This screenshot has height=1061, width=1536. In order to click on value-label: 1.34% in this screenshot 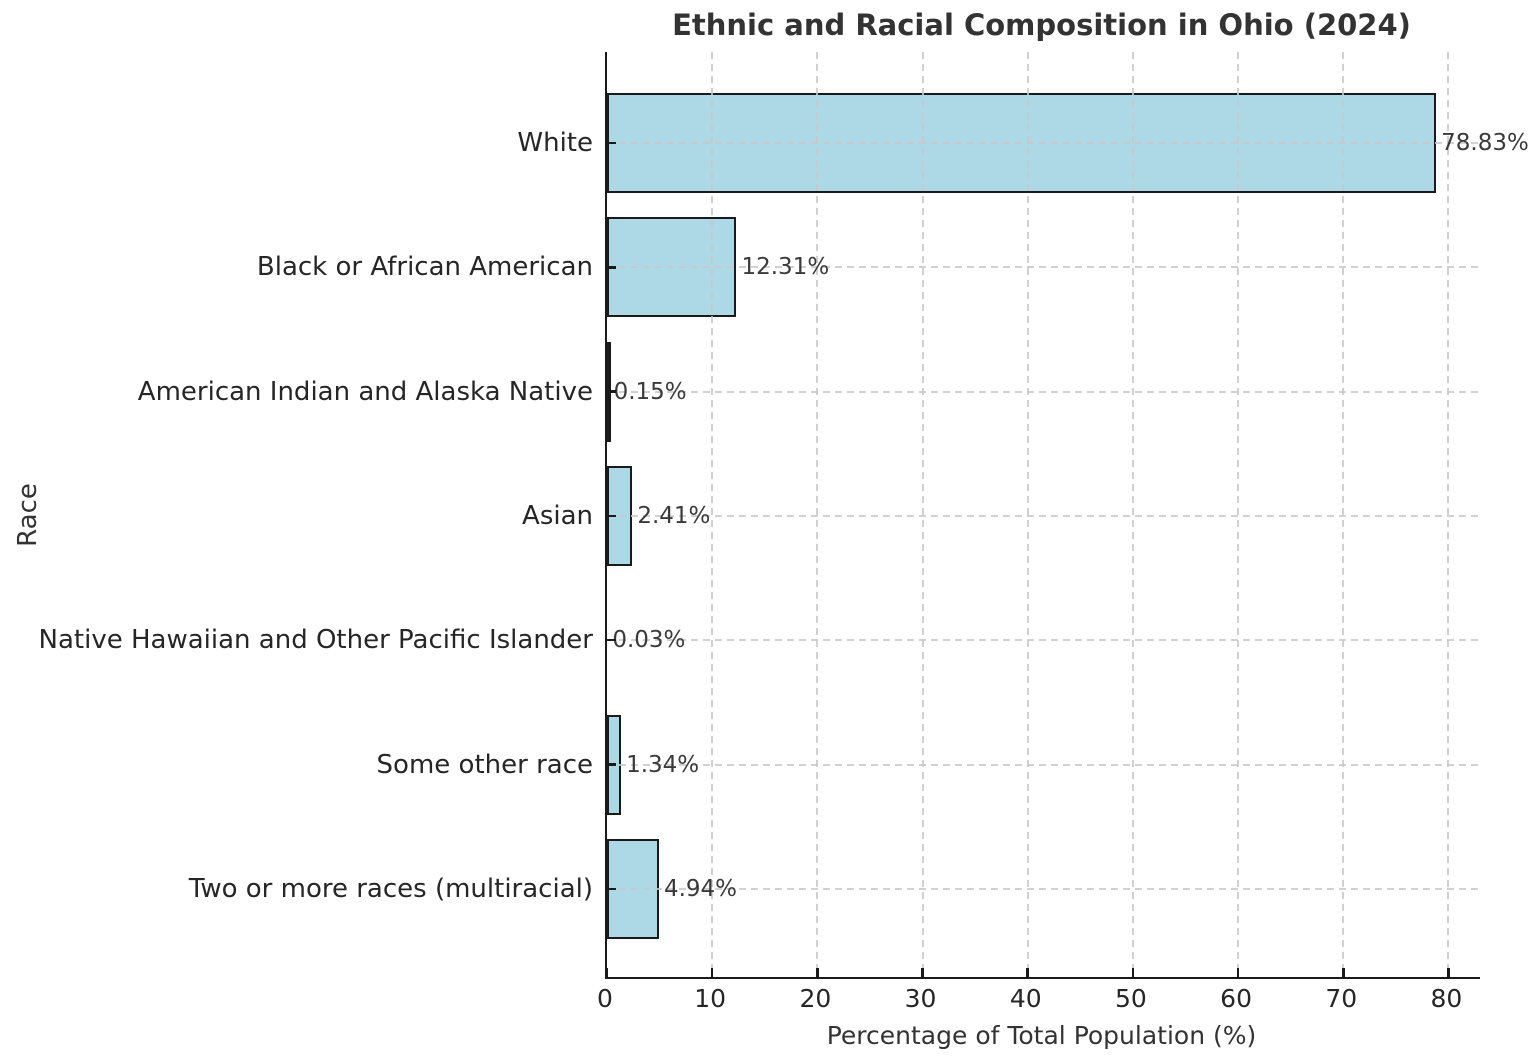, I will do `click(663, 764)`.